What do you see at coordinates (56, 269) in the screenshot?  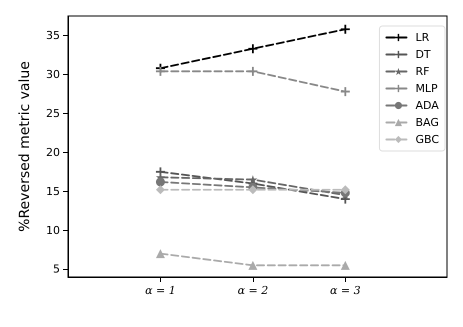 I see `y-tick-label: 5` at bounding box center [56, 269].